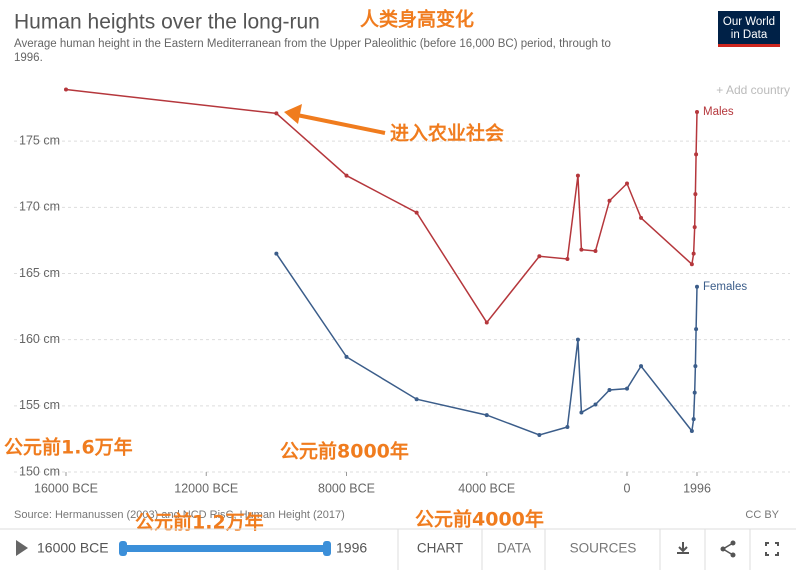  I want to click on logo-box, so click(749, 29).